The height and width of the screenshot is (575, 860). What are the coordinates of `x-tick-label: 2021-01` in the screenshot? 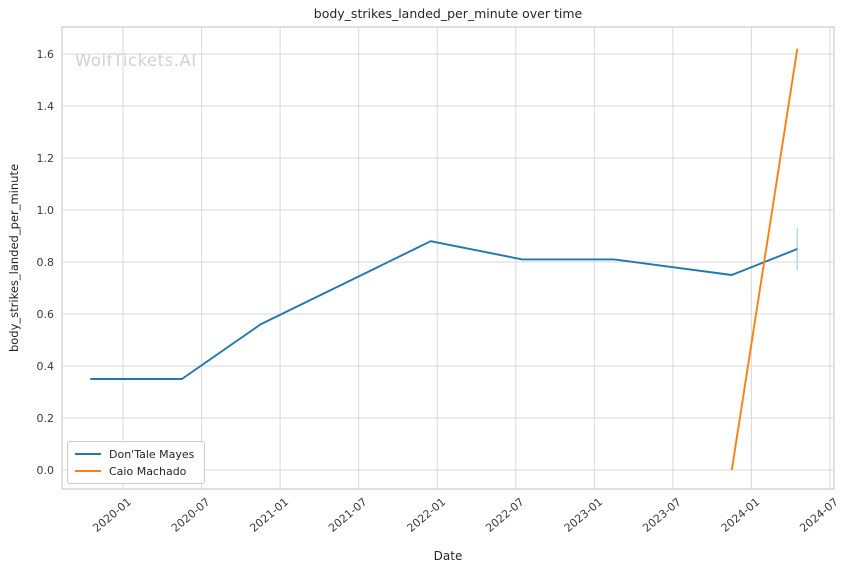 It's located at (269, 515).